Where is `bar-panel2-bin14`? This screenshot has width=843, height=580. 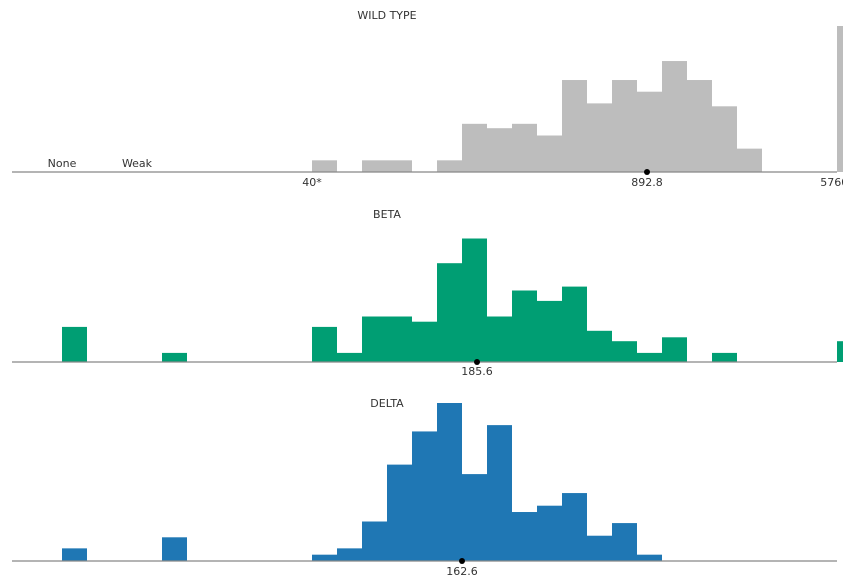 bar-panel2-bin14 is located at coordinates (399, 512).